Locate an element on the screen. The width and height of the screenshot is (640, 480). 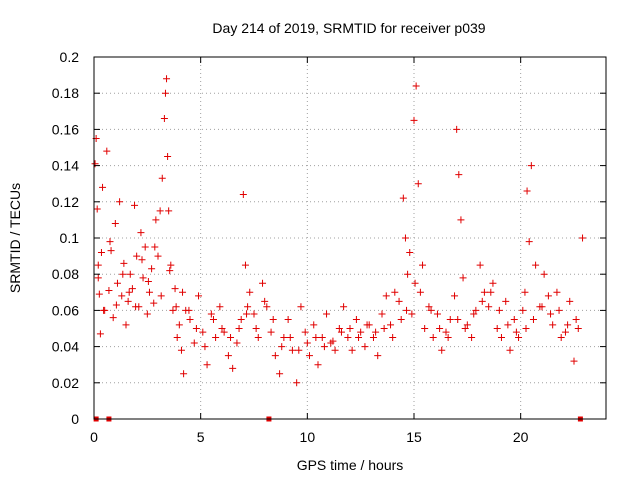
x-tick-label: 0 is located at coordinates (94, 437).